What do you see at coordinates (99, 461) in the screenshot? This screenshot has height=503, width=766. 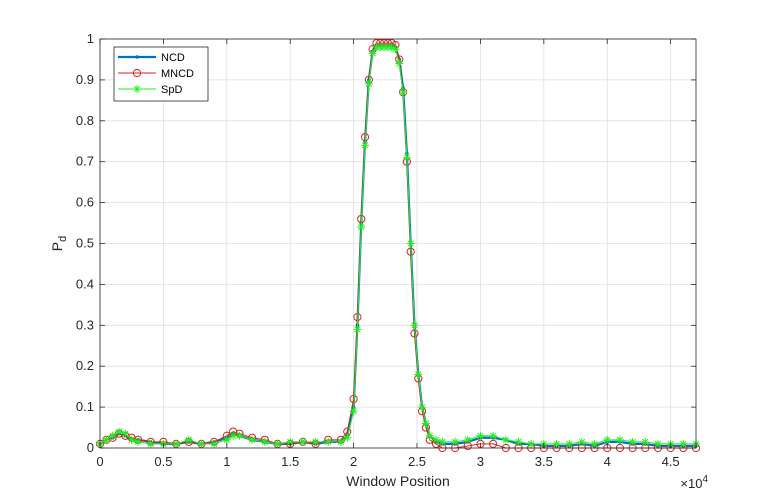 I see `x-tick-label: 0` at bounding box center [99, 461].